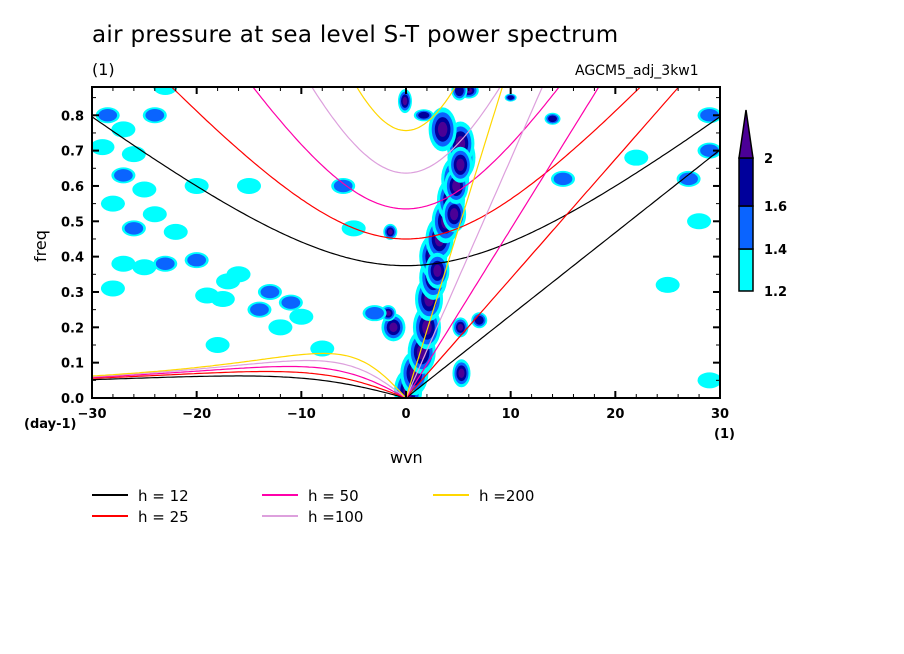 The image size is (904, 654). I want to click on y-axis-unit: (day-1), so click(50, 424).